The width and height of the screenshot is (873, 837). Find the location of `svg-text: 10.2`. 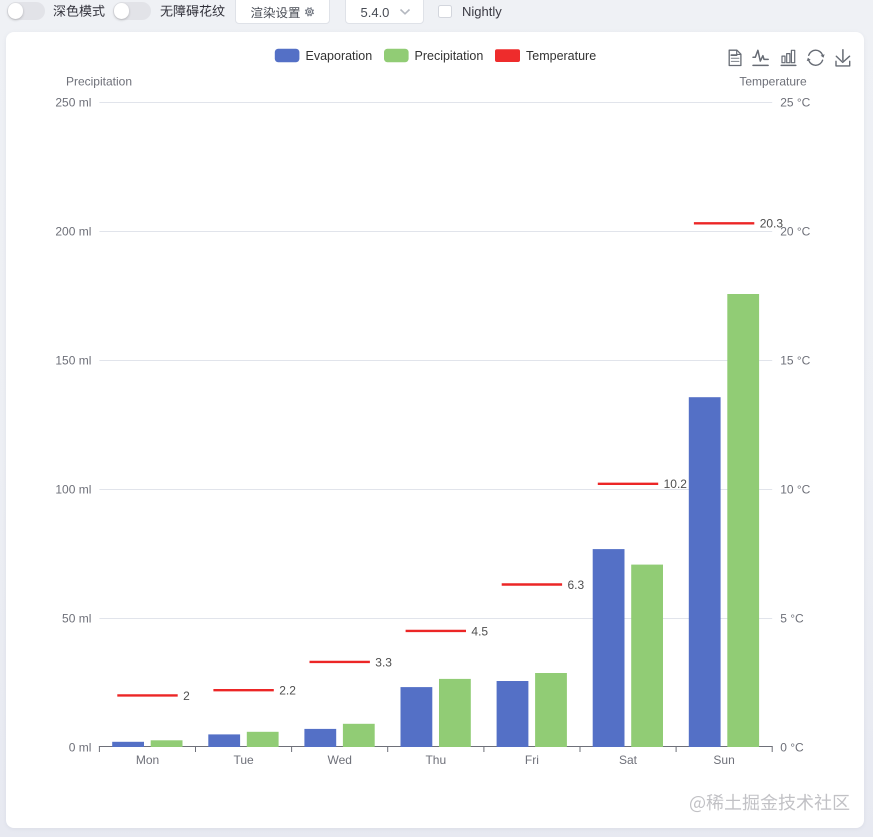

svg-text: 10.2 is located at coordinates (676, 484).